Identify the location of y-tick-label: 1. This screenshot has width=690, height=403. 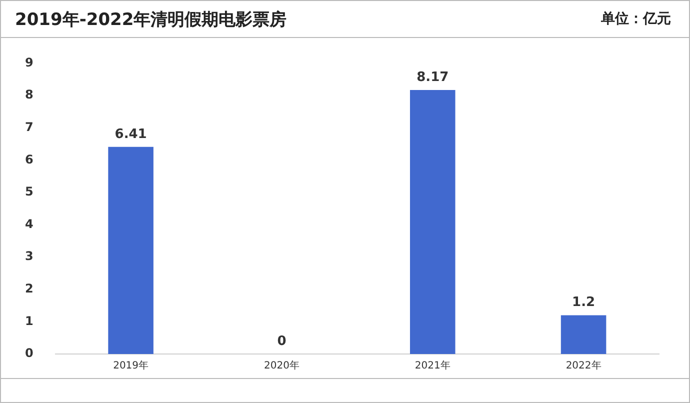
(29, 321).